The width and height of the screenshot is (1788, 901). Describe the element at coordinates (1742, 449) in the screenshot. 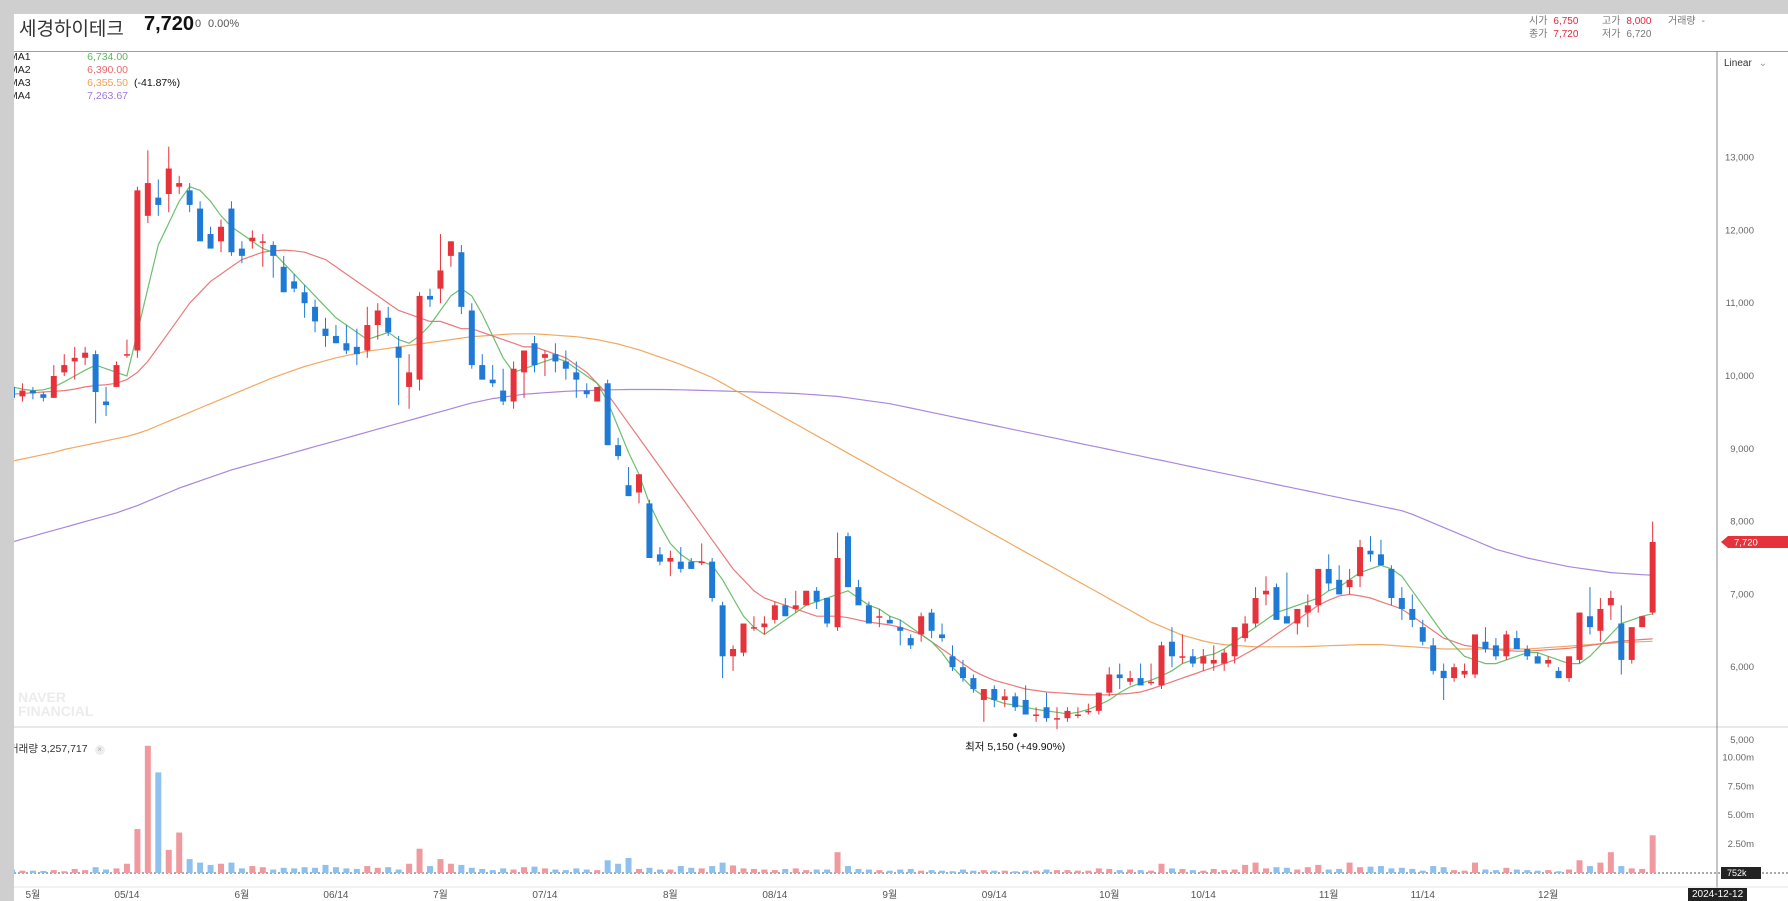

I see `y-tick-label: 9,000` at that location.